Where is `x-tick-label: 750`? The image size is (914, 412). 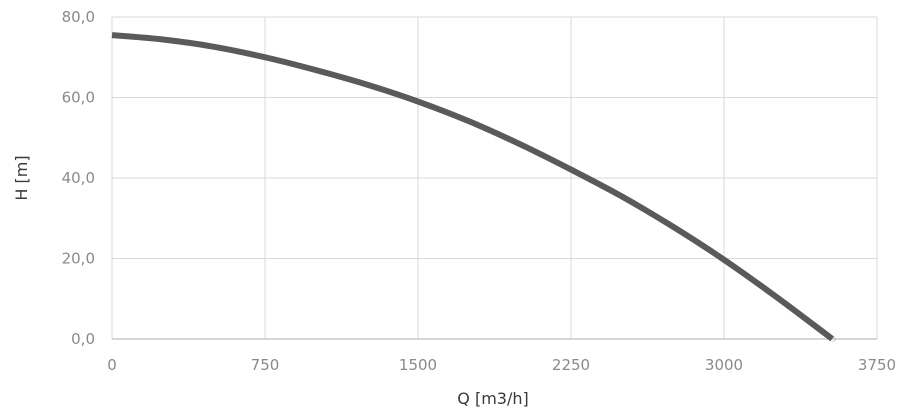 x-tick-label: 750 is located at coordinates (265, 365).